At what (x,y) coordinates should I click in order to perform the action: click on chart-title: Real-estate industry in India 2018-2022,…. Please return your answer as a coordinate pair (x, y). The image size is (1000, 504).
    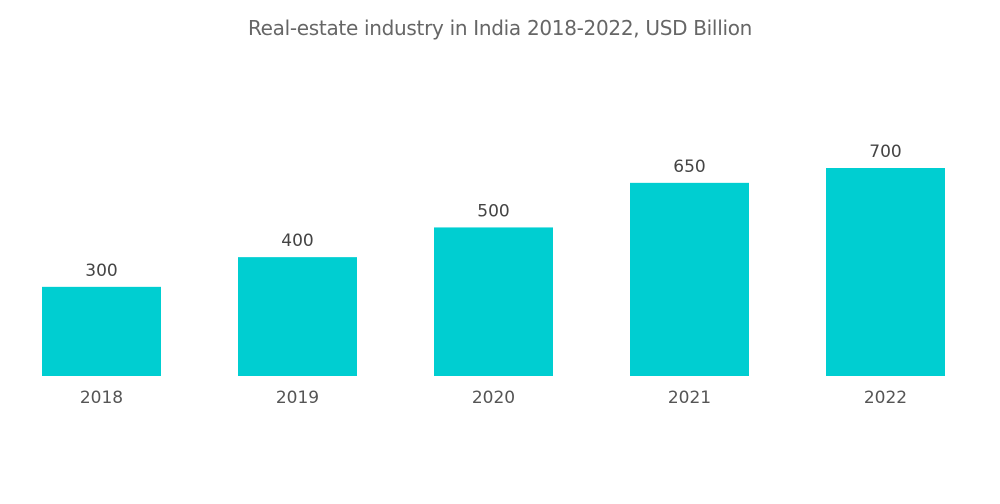
    Looking at the image, I should click on (500, 28).